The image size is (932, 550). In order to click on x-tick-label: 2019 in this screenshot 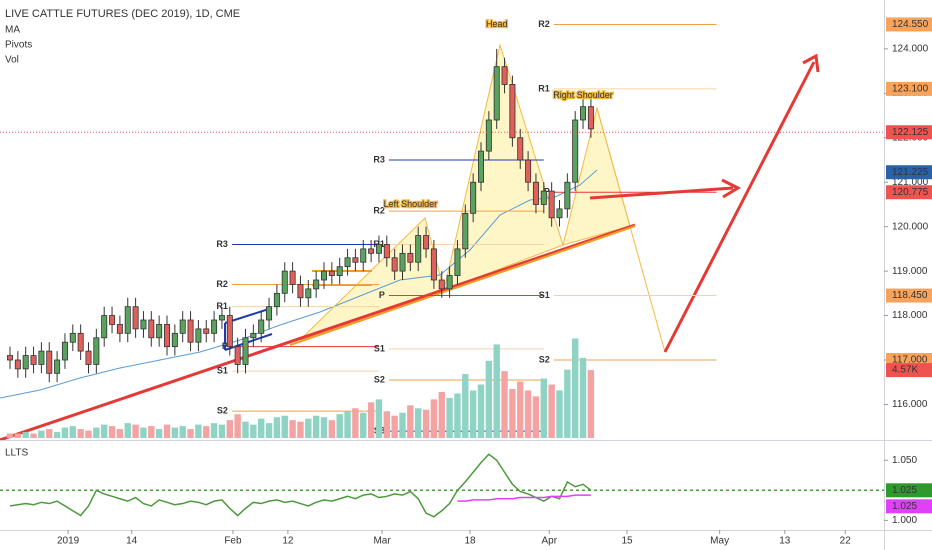, I will do `click(68, 541)`.